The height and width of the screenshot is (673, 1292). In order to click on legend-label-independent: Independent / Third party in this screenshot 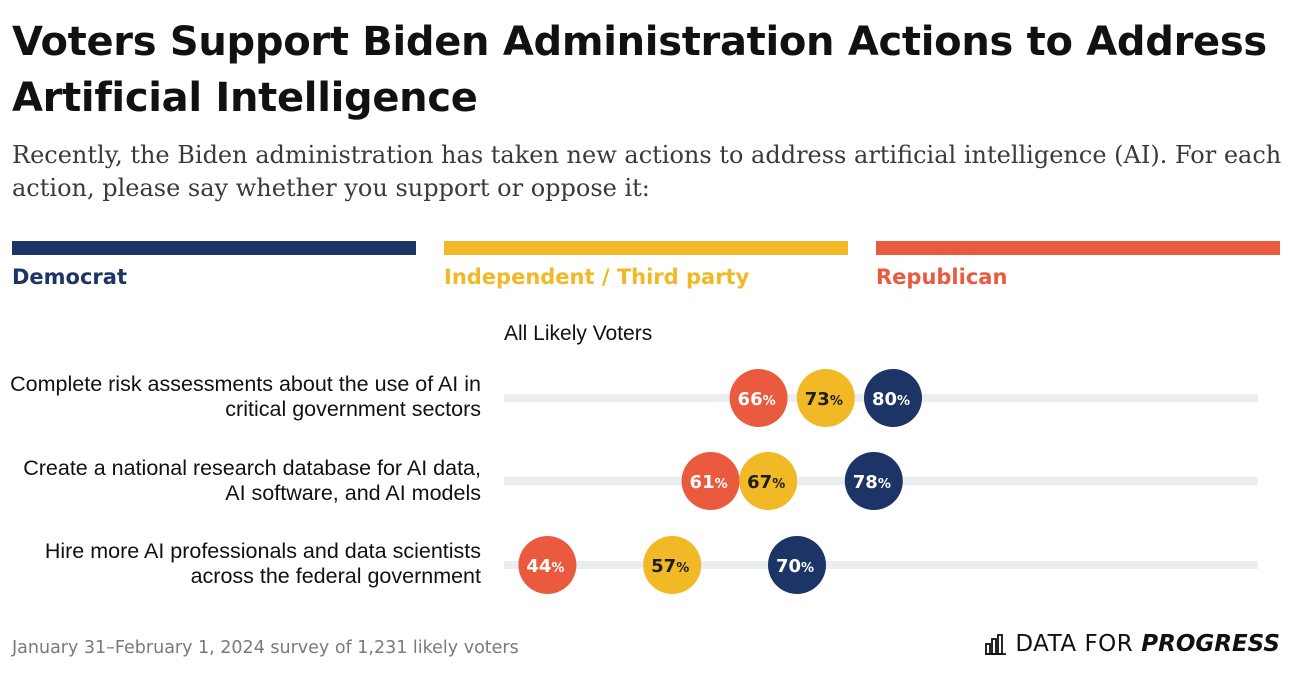, I will do `click(597, 277)`.